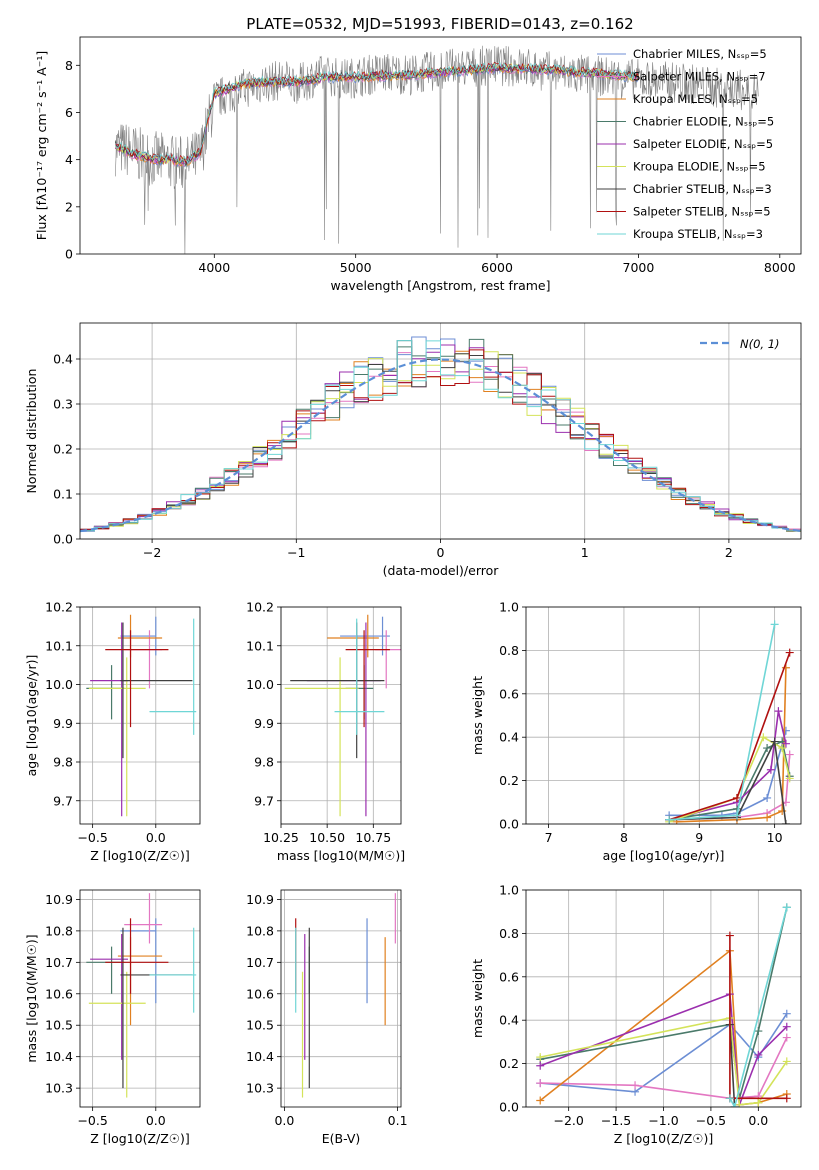 The image size is (819, 1170). What do you see at coordinates (760, 344) in the screenshot?
I see `legend-label: N(0, 1)` at bounding box center [760, 344].